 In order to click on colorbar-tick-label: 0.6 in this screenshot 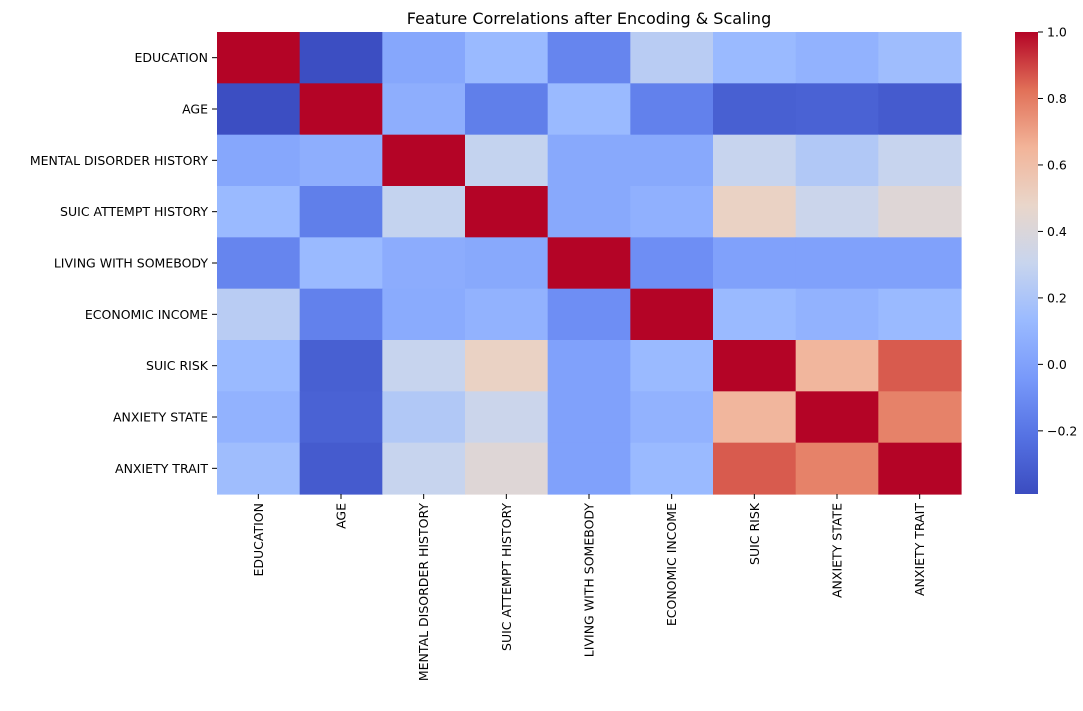, I will do `click(1057, 164)`.